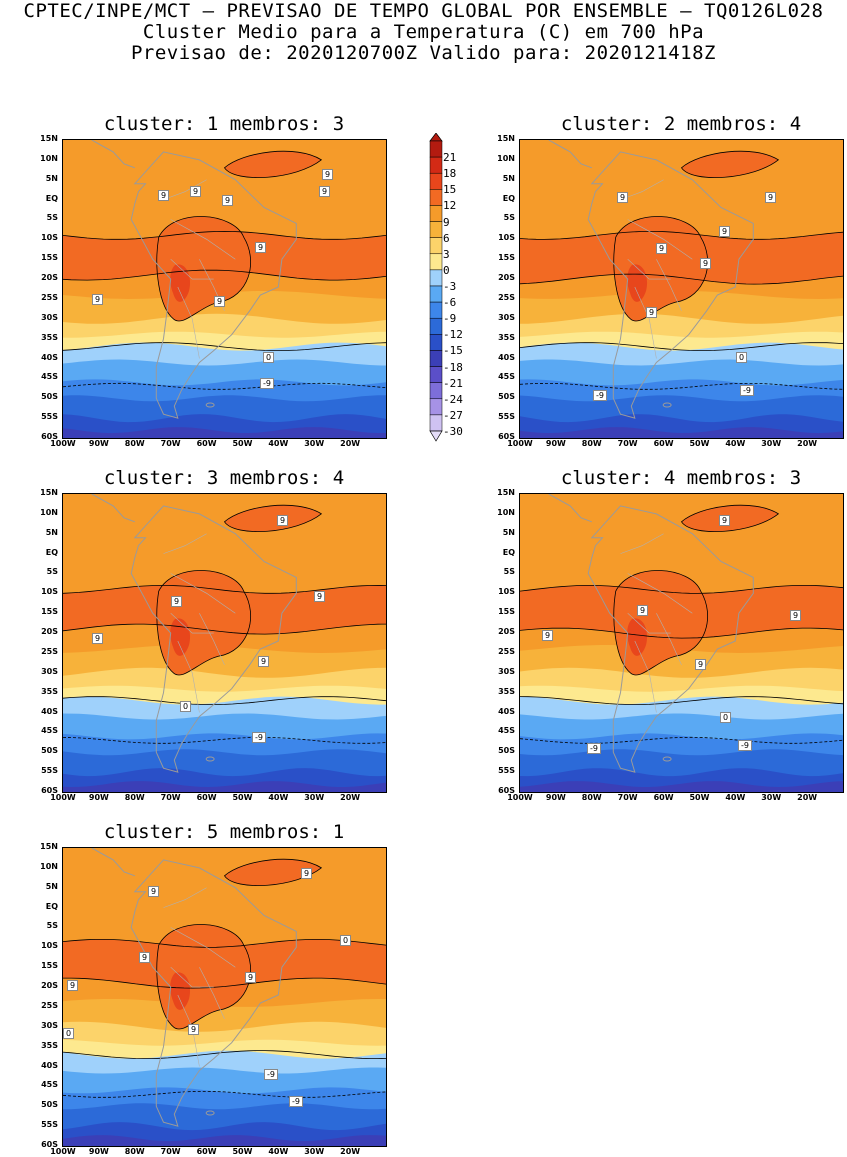 The width and height of the screenshot is (847, 1157). What do you see at coordinates (212, 124) in the screenshot?
I see `cluster-number: 1` at bounding box center [212, 124].